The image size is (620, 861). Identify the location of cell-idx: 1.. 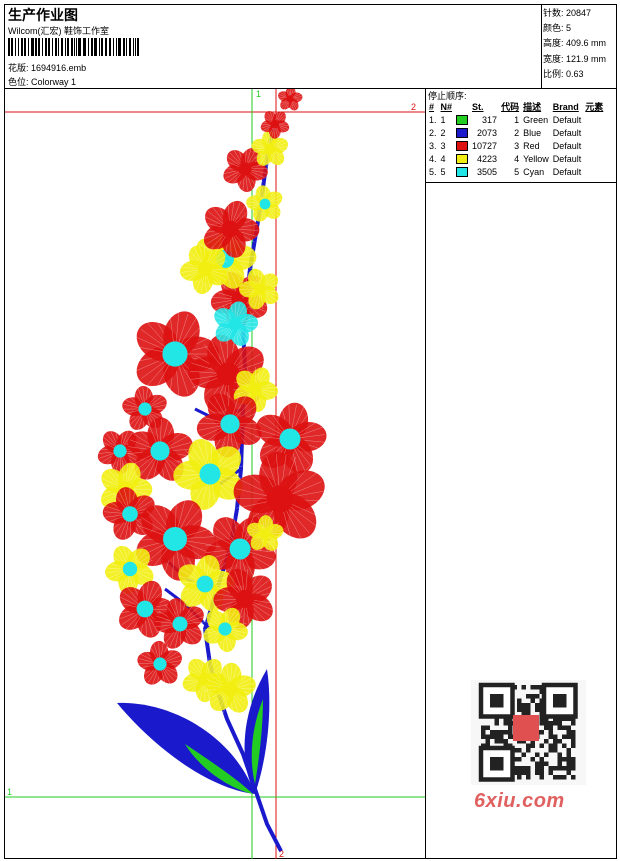
(433, 119).